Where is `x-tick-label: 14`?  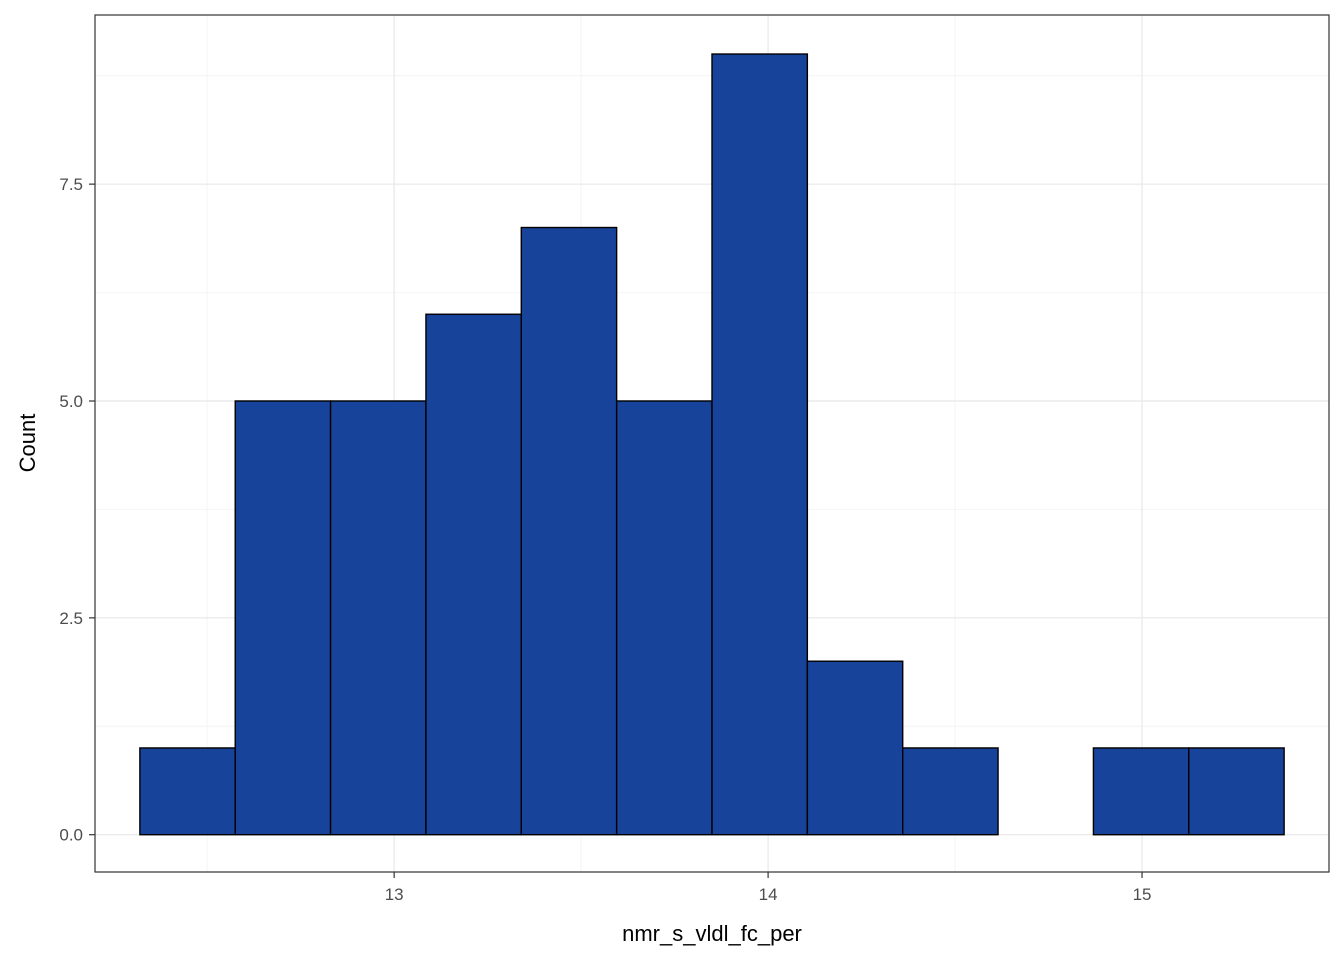
x-tick-label: 14 is located at coordinates (768, 894).